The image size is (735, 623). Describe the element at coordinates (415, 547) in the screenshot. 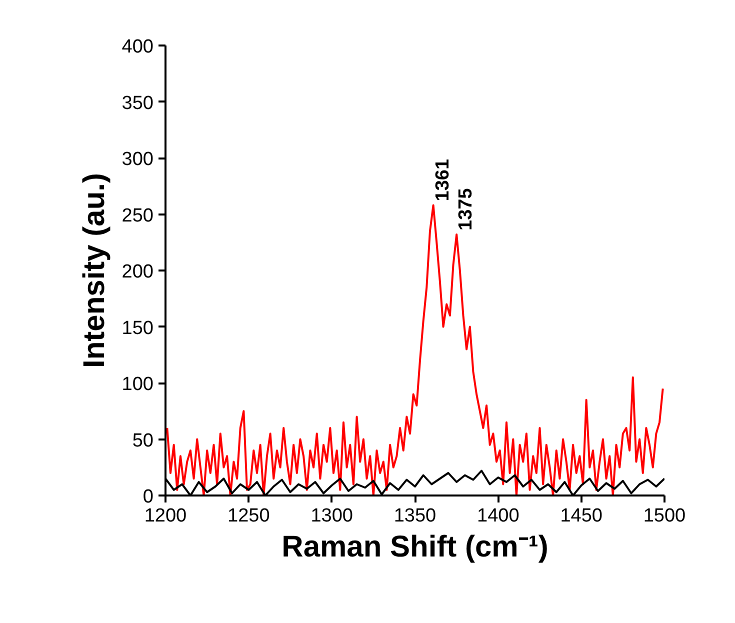

I see `x-axis-title: Raman Shift (cm⁻¹)` at that location.